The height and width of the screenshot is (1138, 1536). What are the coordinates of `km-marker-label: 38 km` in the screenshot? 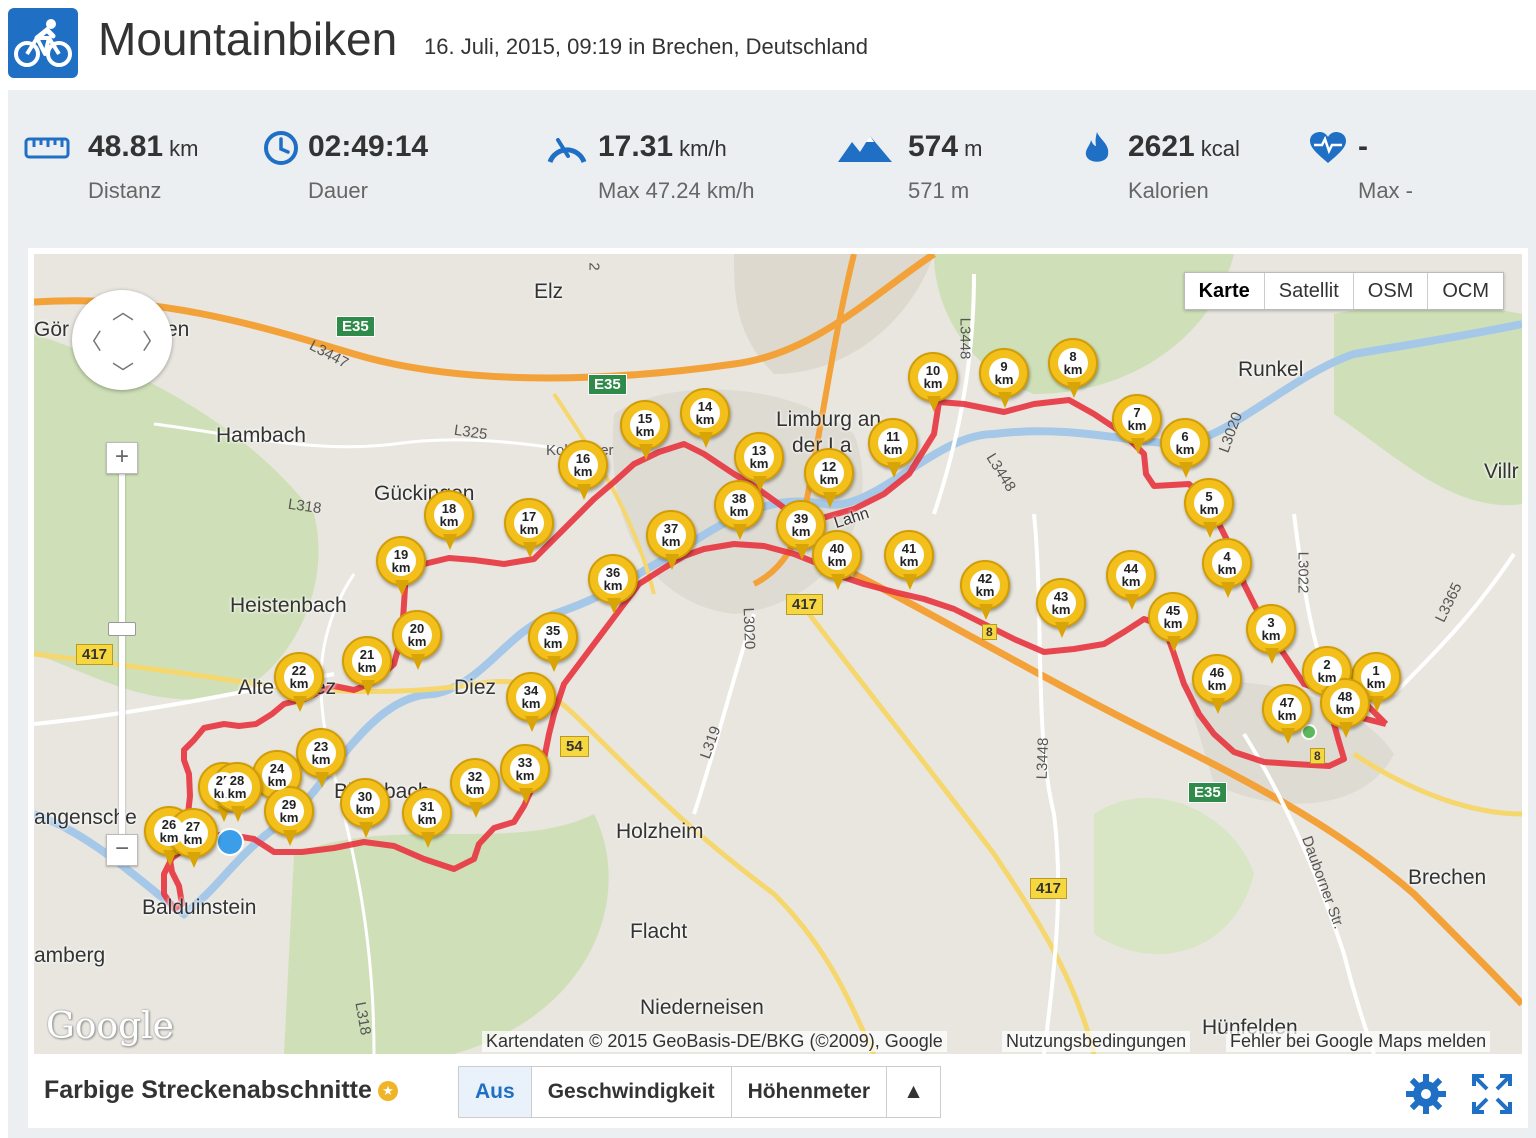 It's located at (739, 505).